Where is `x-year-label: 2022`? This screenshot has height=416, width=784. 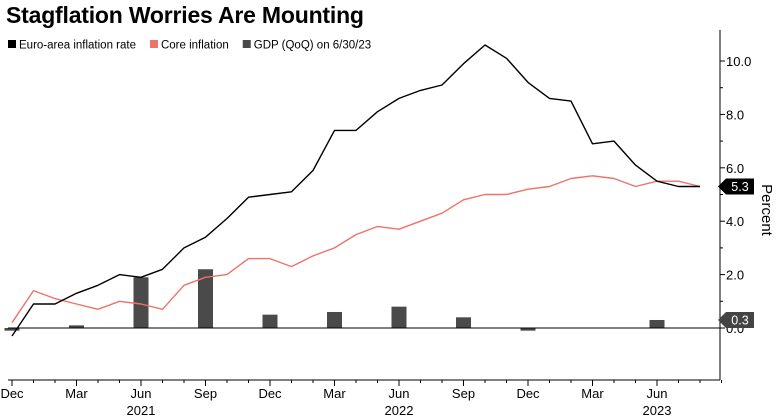 x-year-label: 2022 is located at coordinates (399, 409).